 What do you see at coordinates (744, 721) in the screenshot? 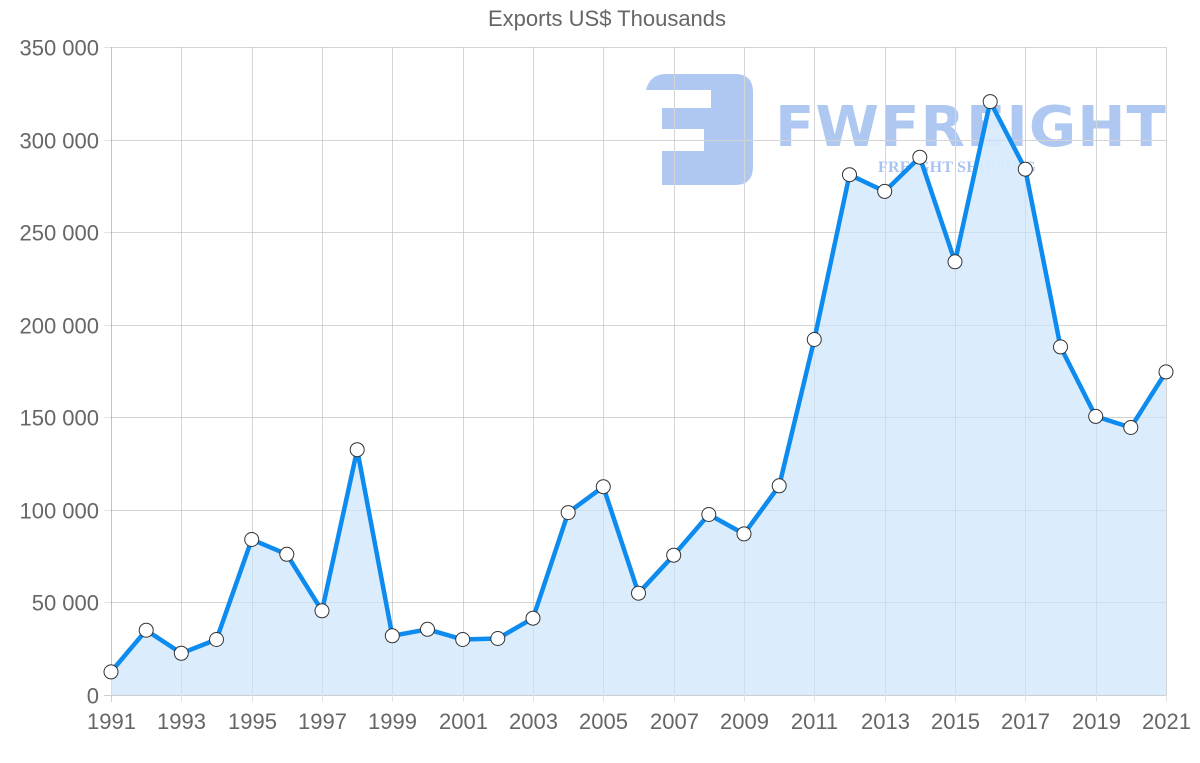
I see `x-tick-label: 2009` at bounding box center [744, 721].